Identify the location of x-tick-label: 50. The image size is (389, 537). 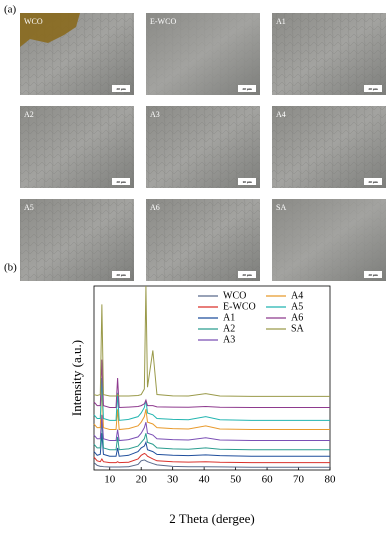
(236, 480).